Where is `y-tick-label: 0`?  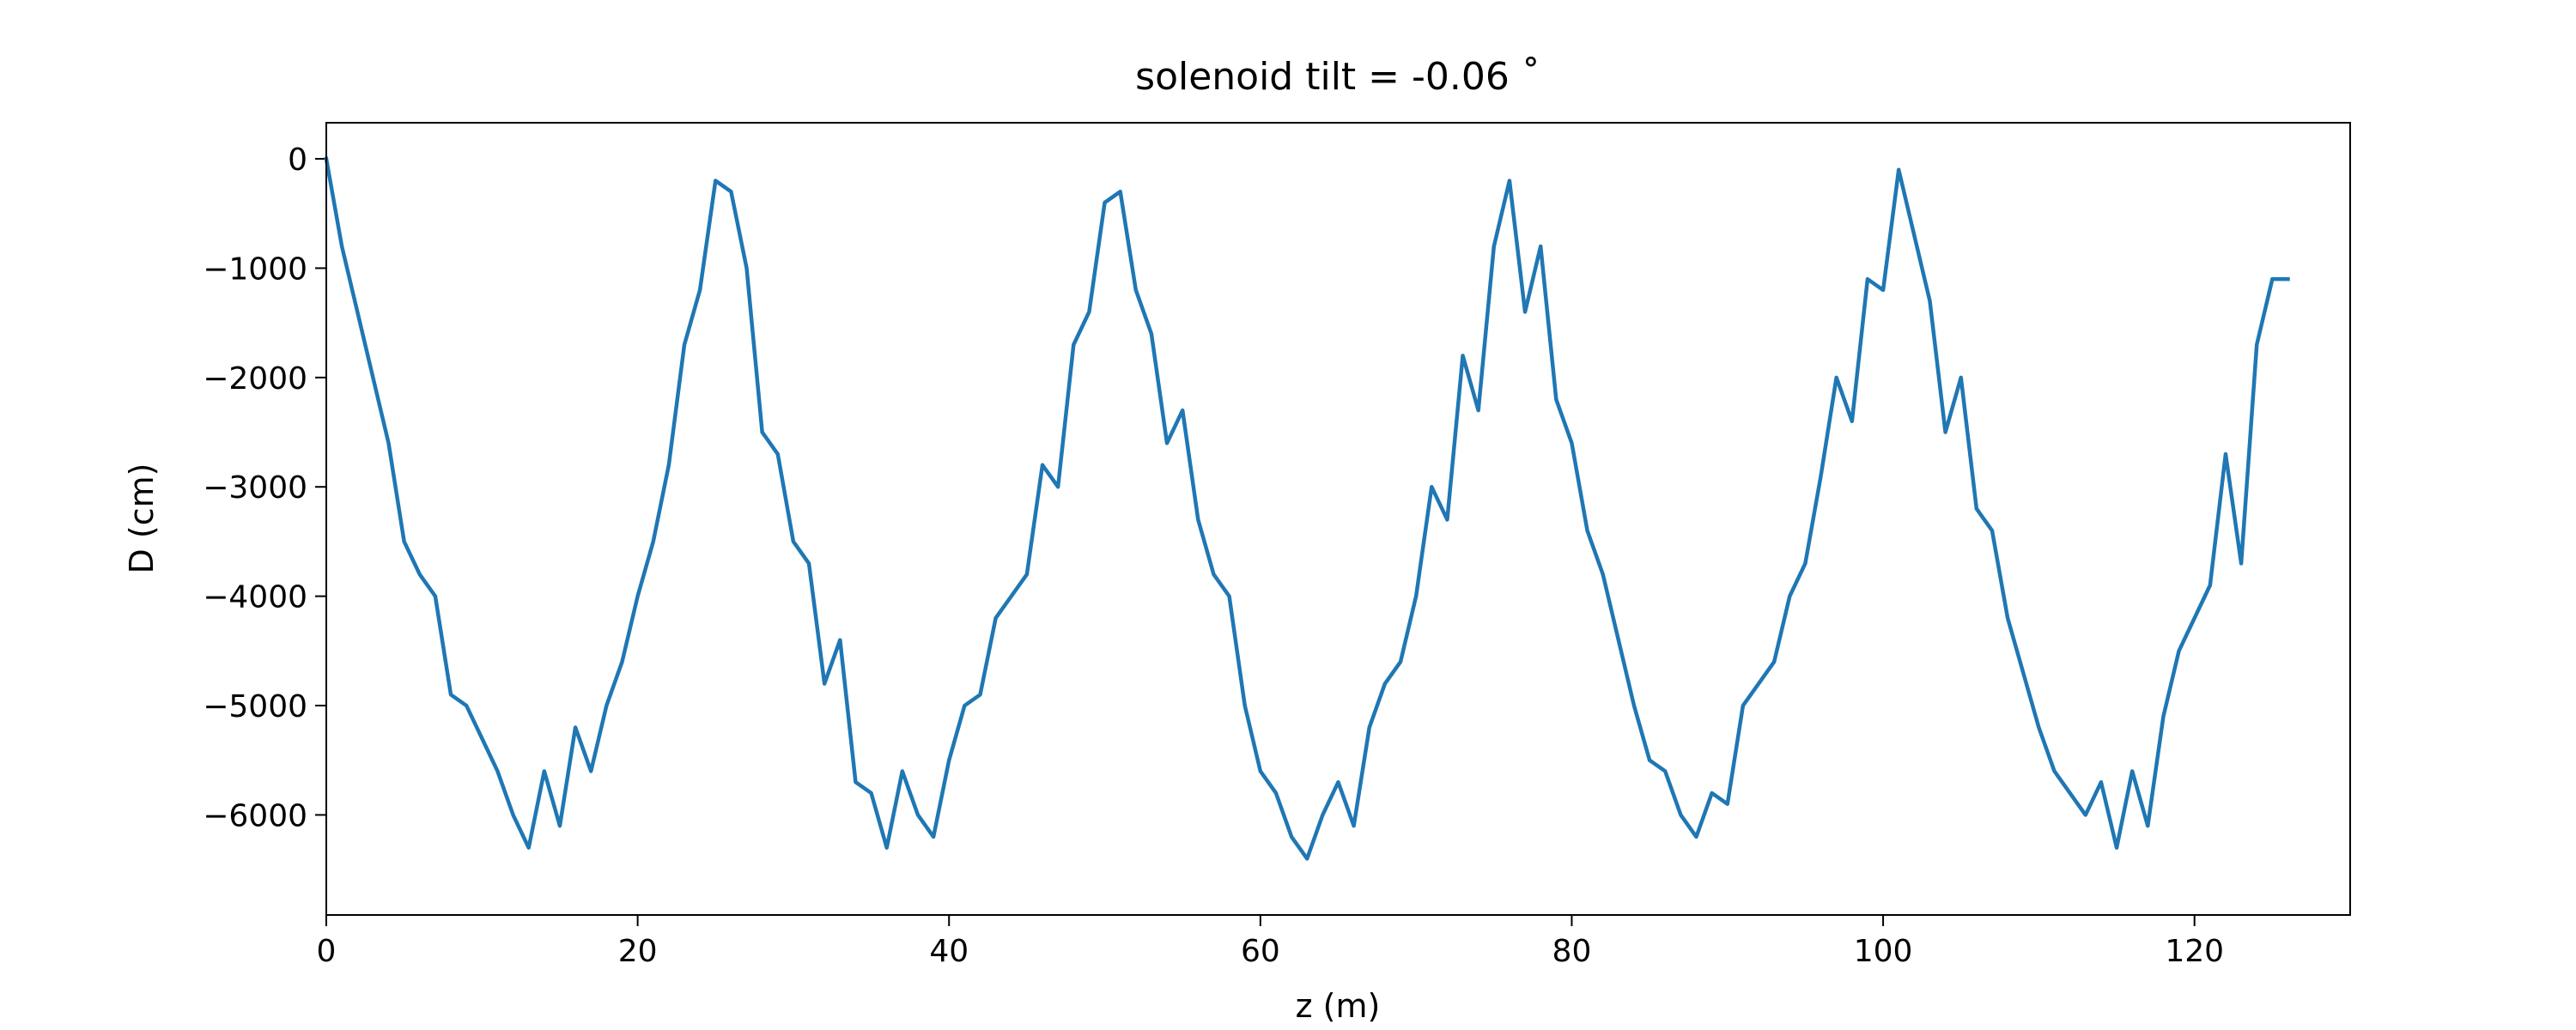 y-tick-label: 0 is located at coordinates (297, 160).